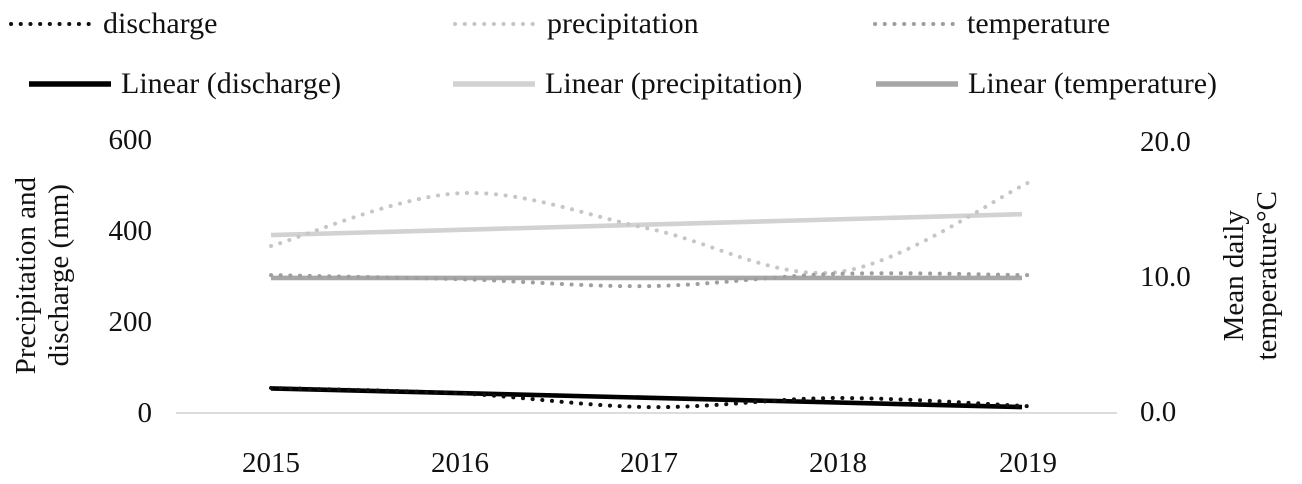 Image resolution: width=1302 pixels, height=484 pixels. Describe the element at coordinates (623, 23) in the screenshot. I see `legend-label: precipitation` at that location.